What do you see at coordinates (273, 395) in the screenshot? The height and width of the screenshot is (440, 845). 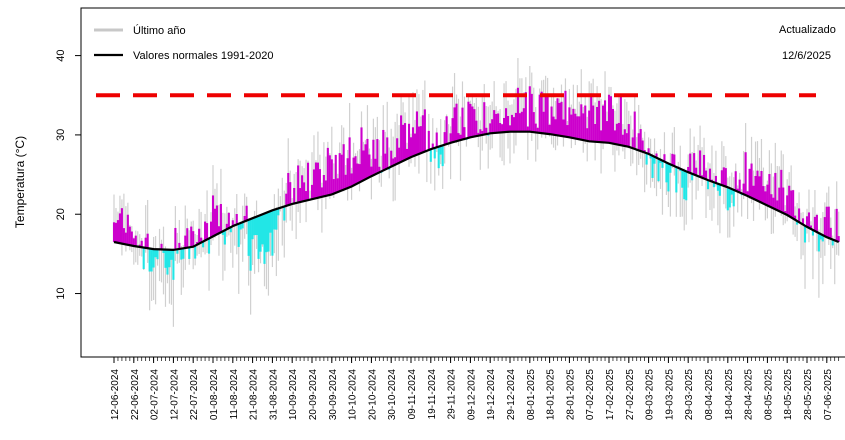 I see `x-tick-label: 31-08-2024` at bounding box center [273, 395].